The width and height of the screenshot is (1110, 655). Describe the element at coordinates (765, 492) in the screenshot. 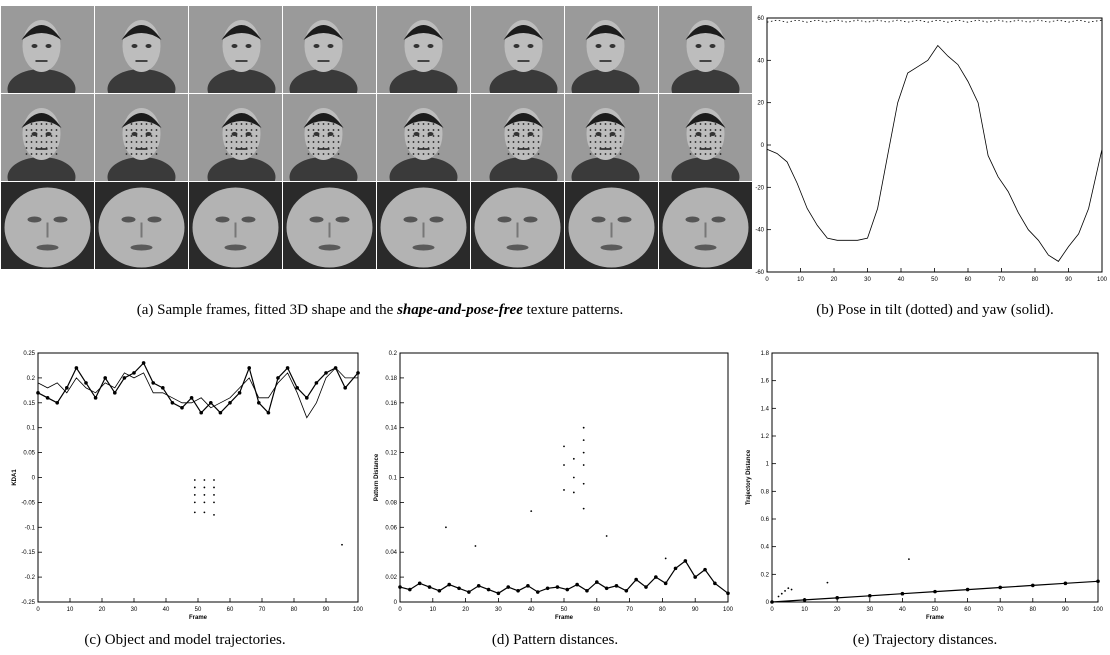

I see `y-tick-label: 0.8` at that location.